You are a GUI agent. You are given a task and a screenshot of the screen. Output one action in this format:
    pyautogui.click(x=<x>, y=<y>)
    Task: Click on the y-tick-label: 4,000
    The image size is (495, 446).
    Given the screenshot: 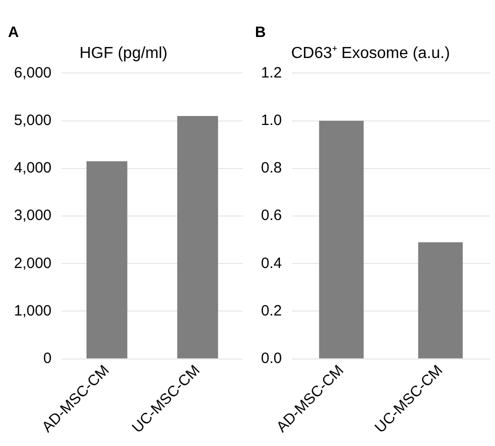 What is the action you would take?
    pyautogui.click(x=33, y=168)
    